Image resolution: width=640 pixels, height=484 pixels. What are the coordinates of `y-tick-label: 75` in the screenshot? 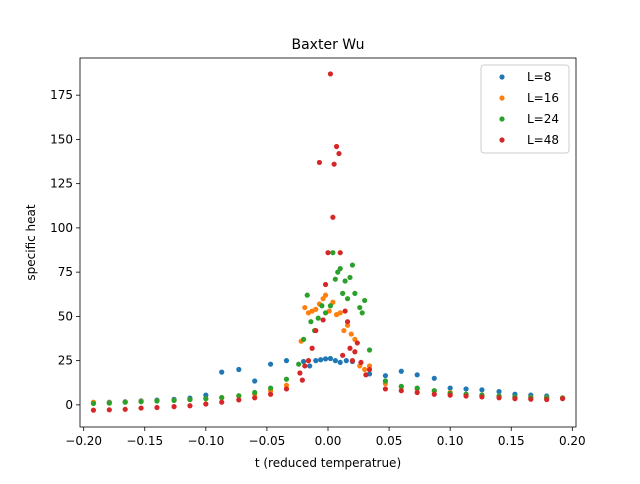 It's located at (65, 272).